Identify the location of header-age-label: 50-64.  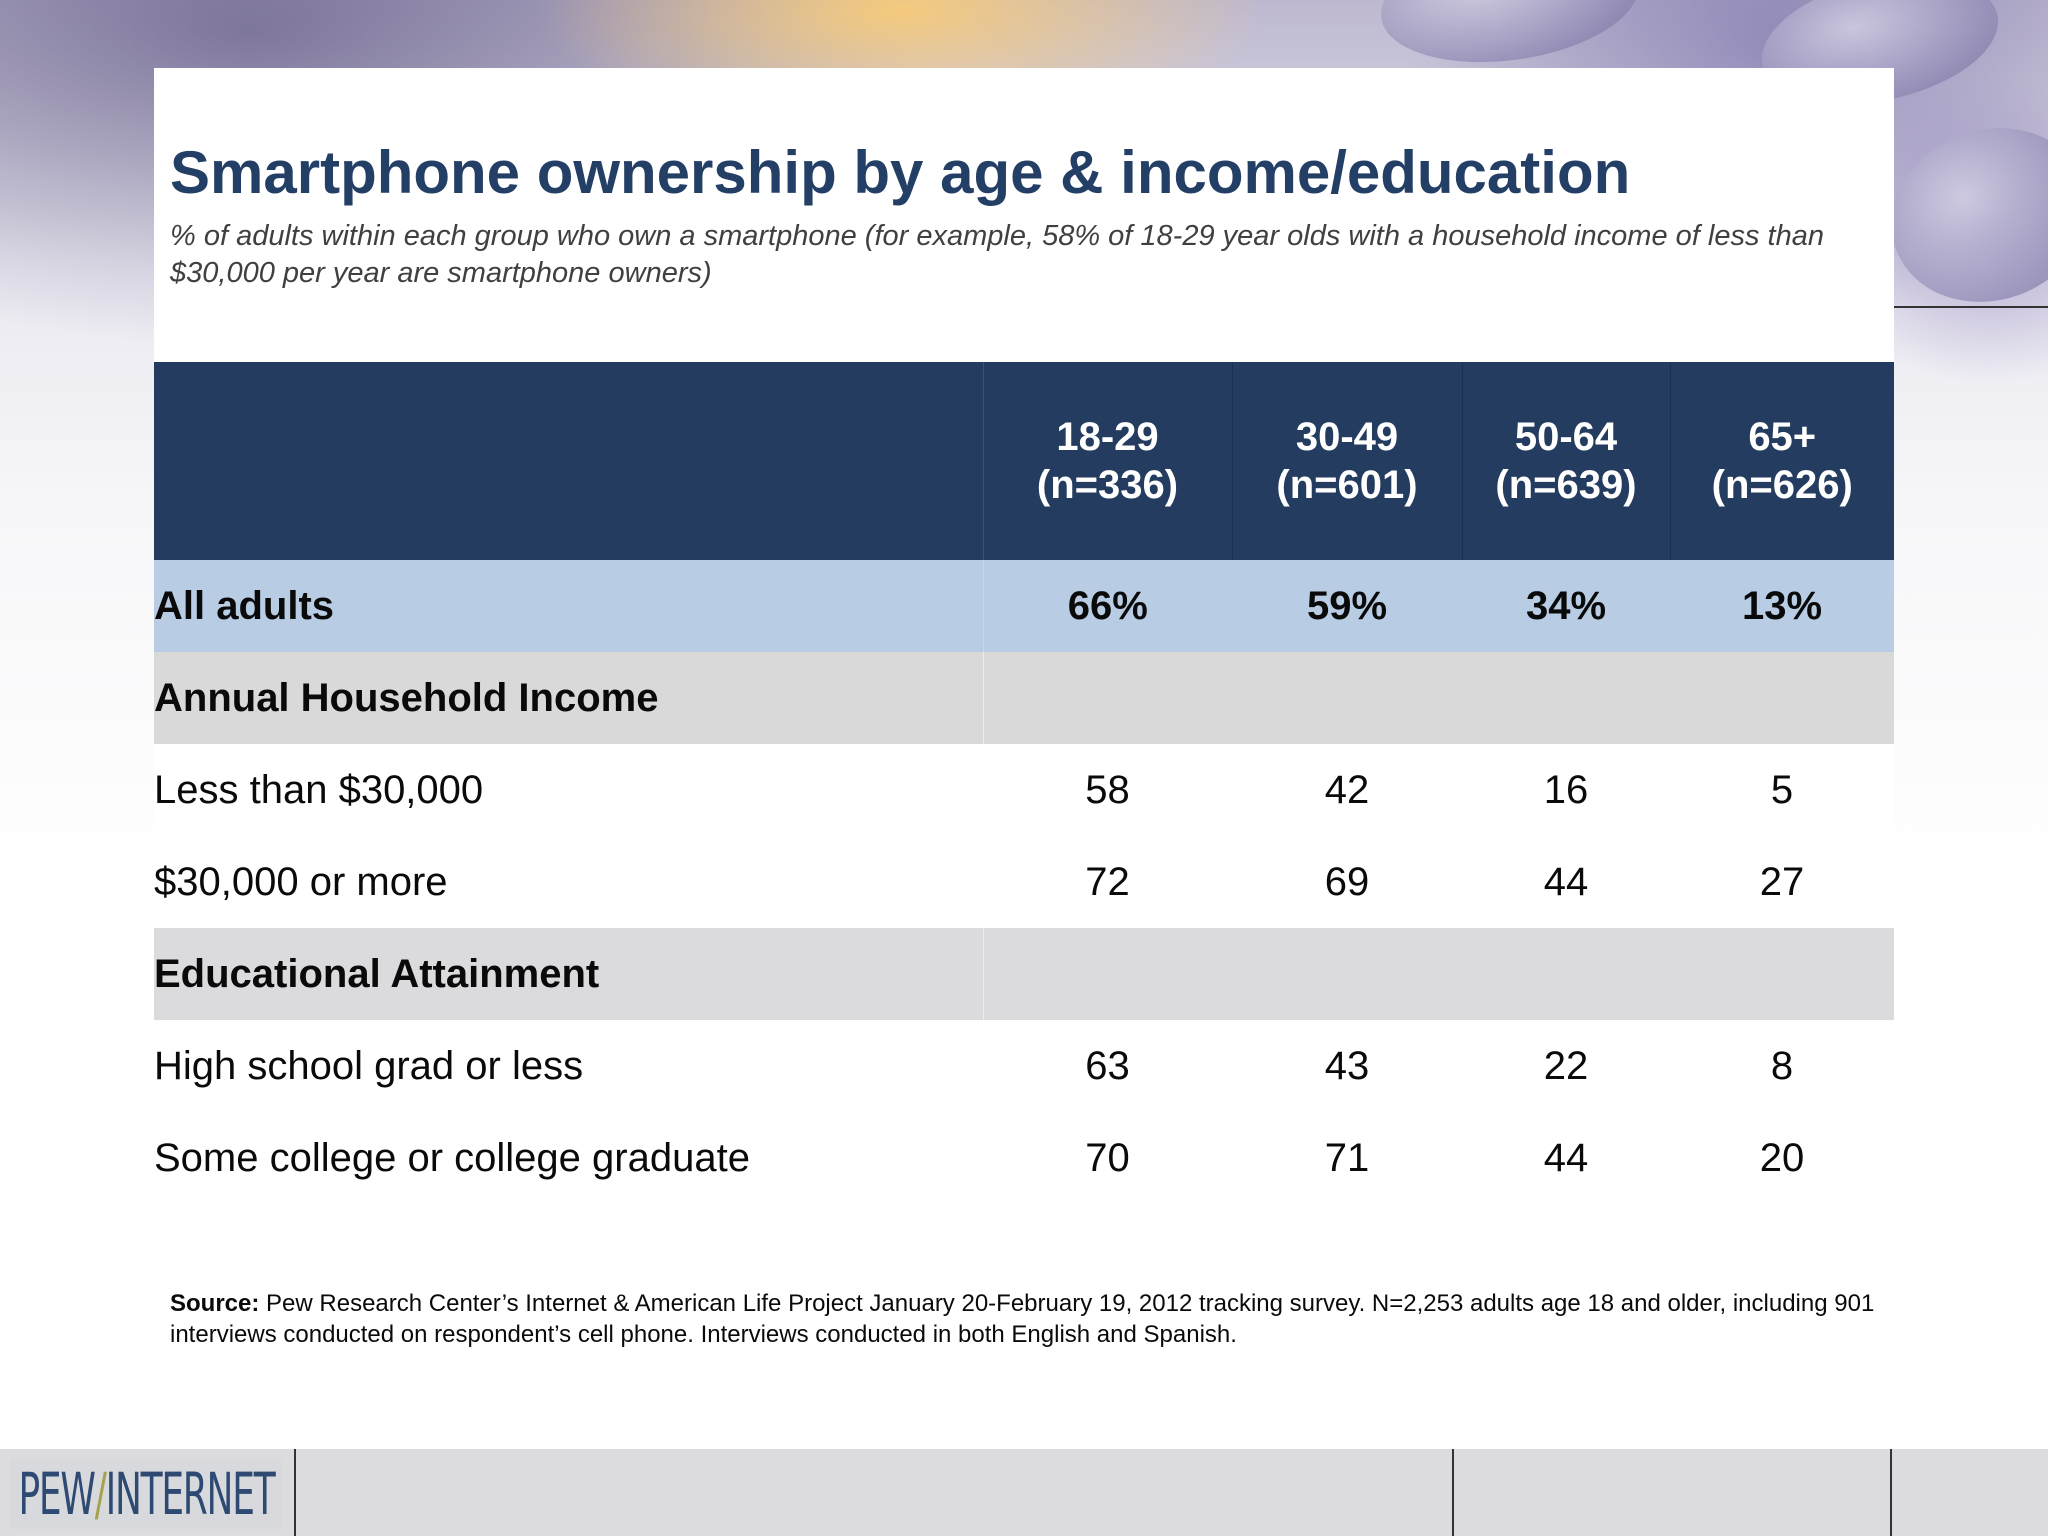
(1566, 437).